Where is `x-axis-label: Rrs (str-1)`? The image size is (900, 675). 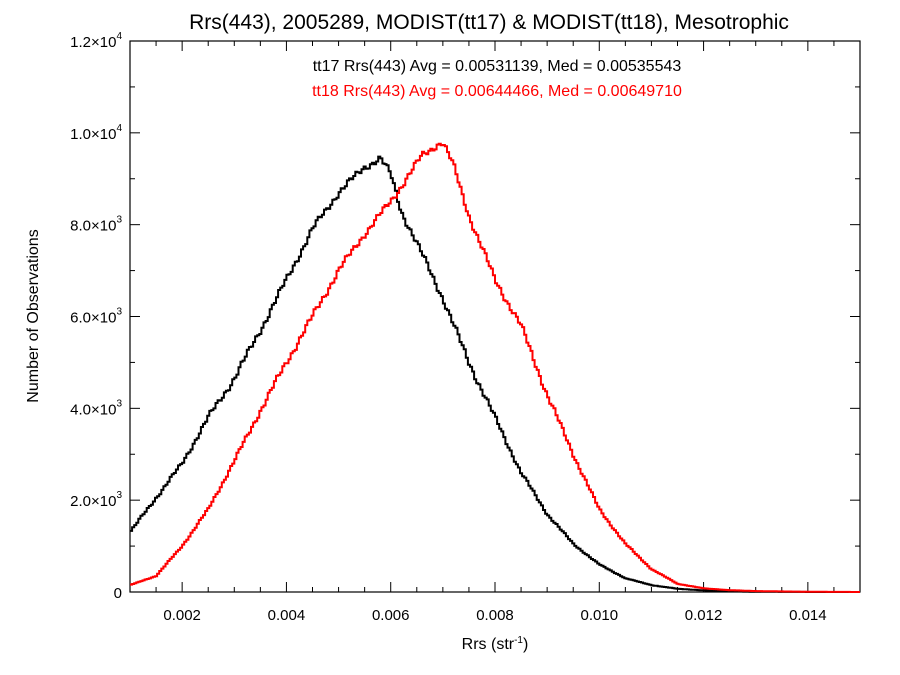 x-axis-label: Rrs (str-1) is located at coordinates (495, 644).